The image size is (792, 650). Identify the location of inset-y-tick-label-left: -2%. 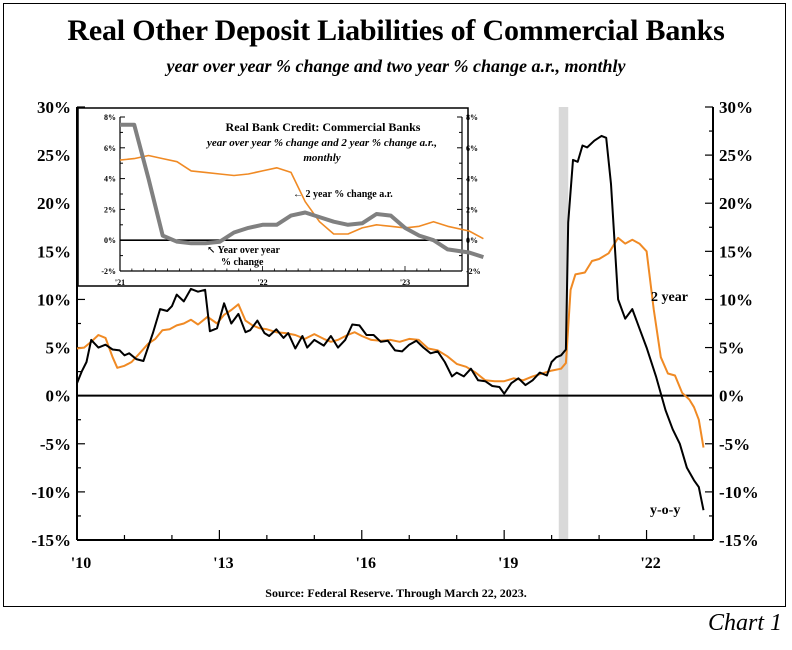
(108, 271).